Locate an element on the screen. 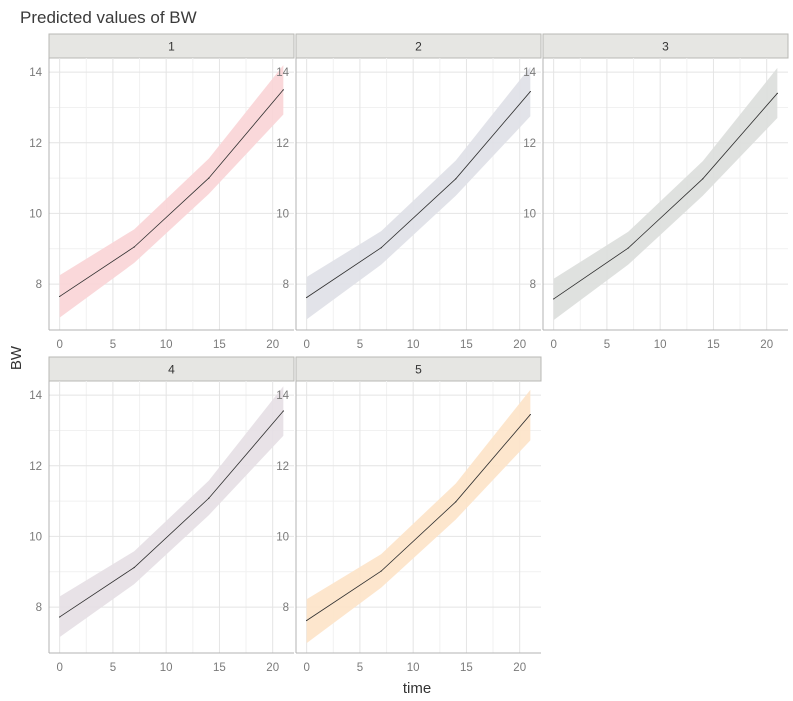 The image size is (793, 701). strip-label-5: 5 is located at coordinates (418, 370).